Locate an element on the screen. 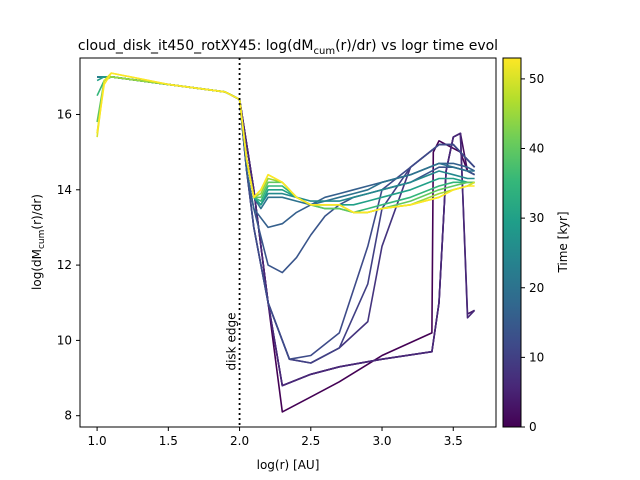 The height and width of the screenshot is (480, 640). colorbar-ticks: 0 10 20 30 40 50 is located at coordinates (532, 253).